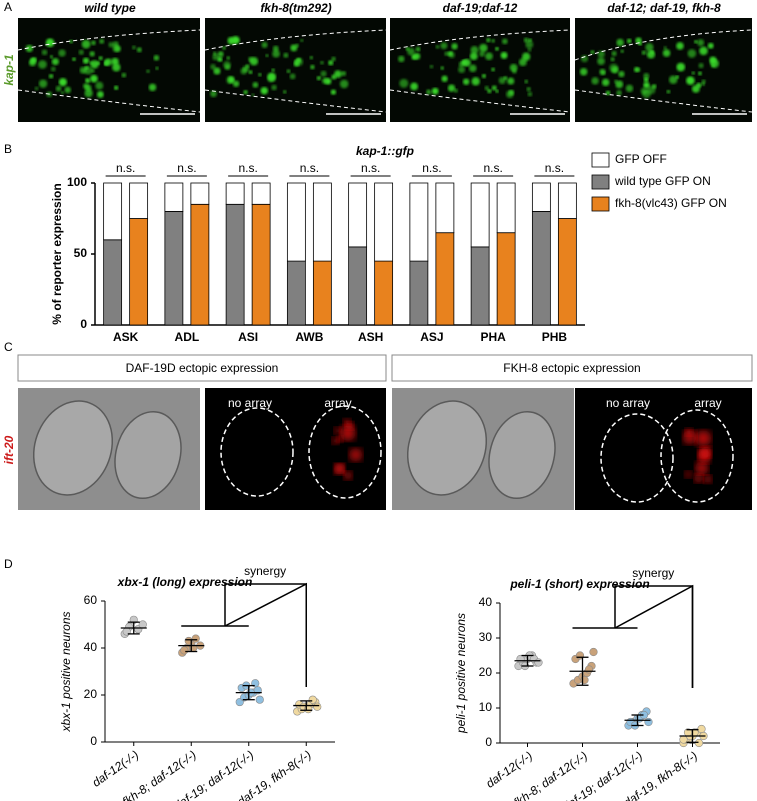 Image resolution: width=757 pixels, height=801 pixels. What do you see at coordinates (265, 634) in the screenshot?
I see `bracket` at bounding box center [265, 634].